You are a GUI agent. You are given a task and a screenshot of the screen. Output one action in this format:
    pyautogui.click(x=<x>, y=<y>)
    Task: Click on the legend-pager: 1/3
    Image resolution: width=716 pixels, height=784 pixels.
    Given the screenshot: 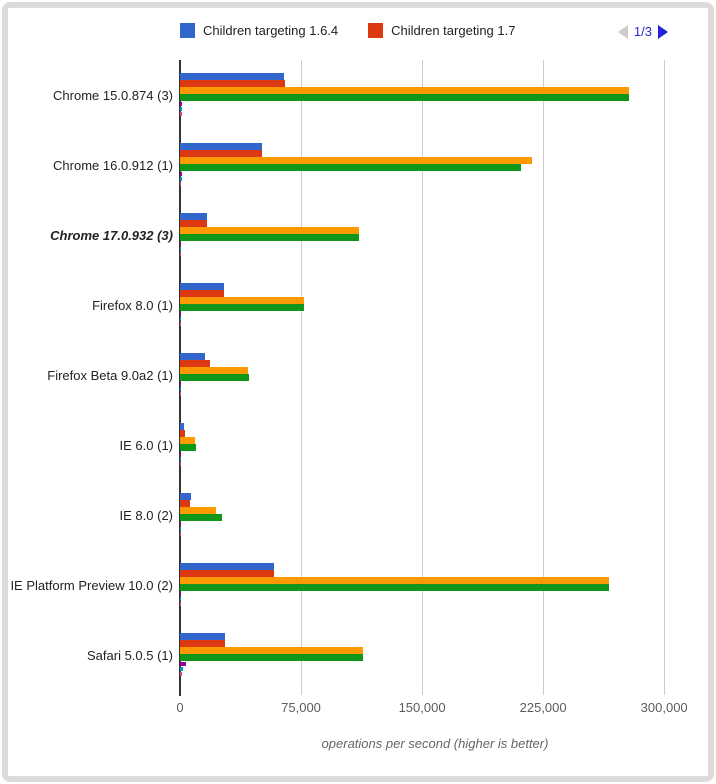 What is the action you would take?
    pyautogui.click(x=642, y=31)
    